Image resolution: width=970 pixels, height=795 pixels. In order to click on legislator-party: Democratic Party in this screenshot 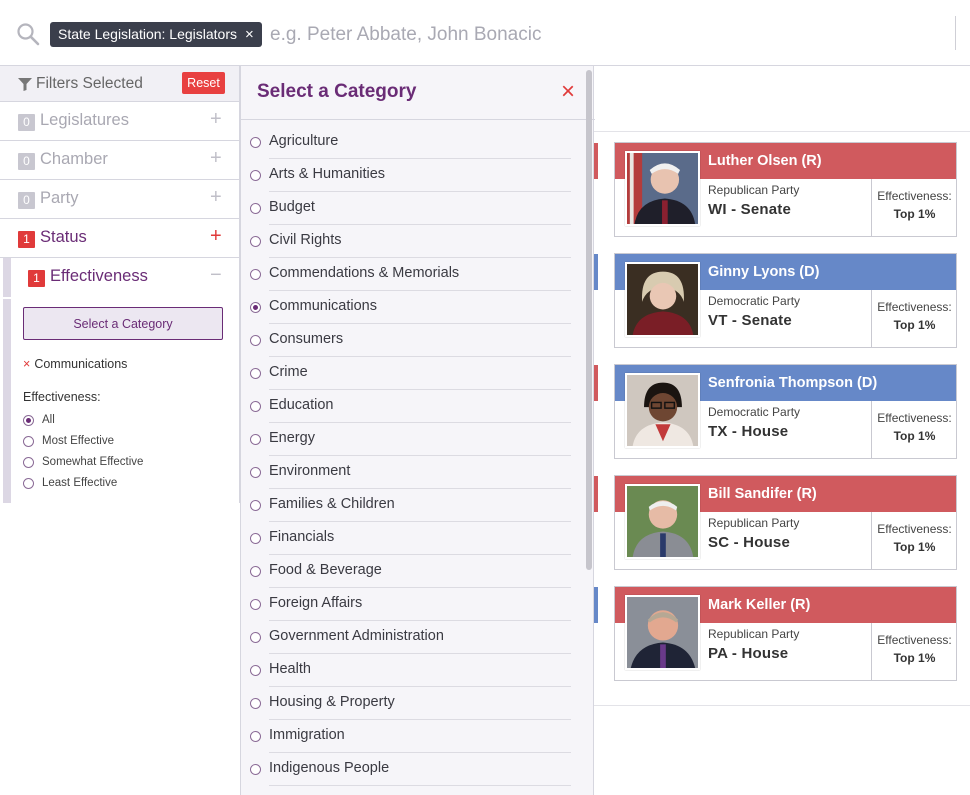, I will do `click(754, 412)`.